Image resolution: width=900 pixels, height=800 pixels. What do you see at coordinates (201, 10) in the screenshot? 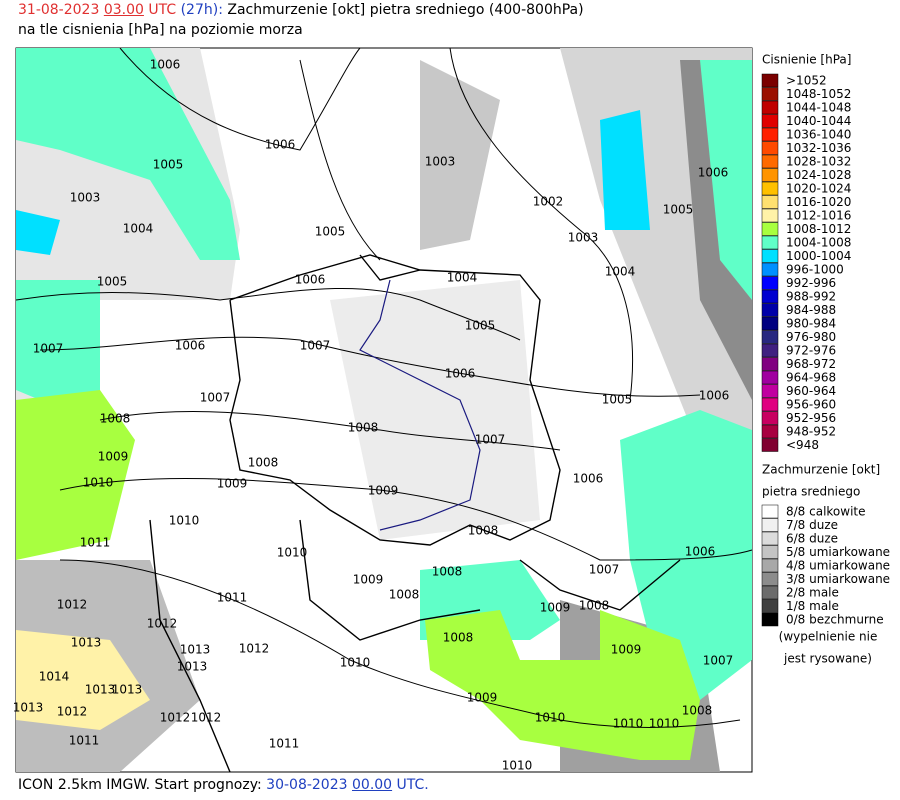
I see `text-part: (27h):` at bounding box center [201, 10].